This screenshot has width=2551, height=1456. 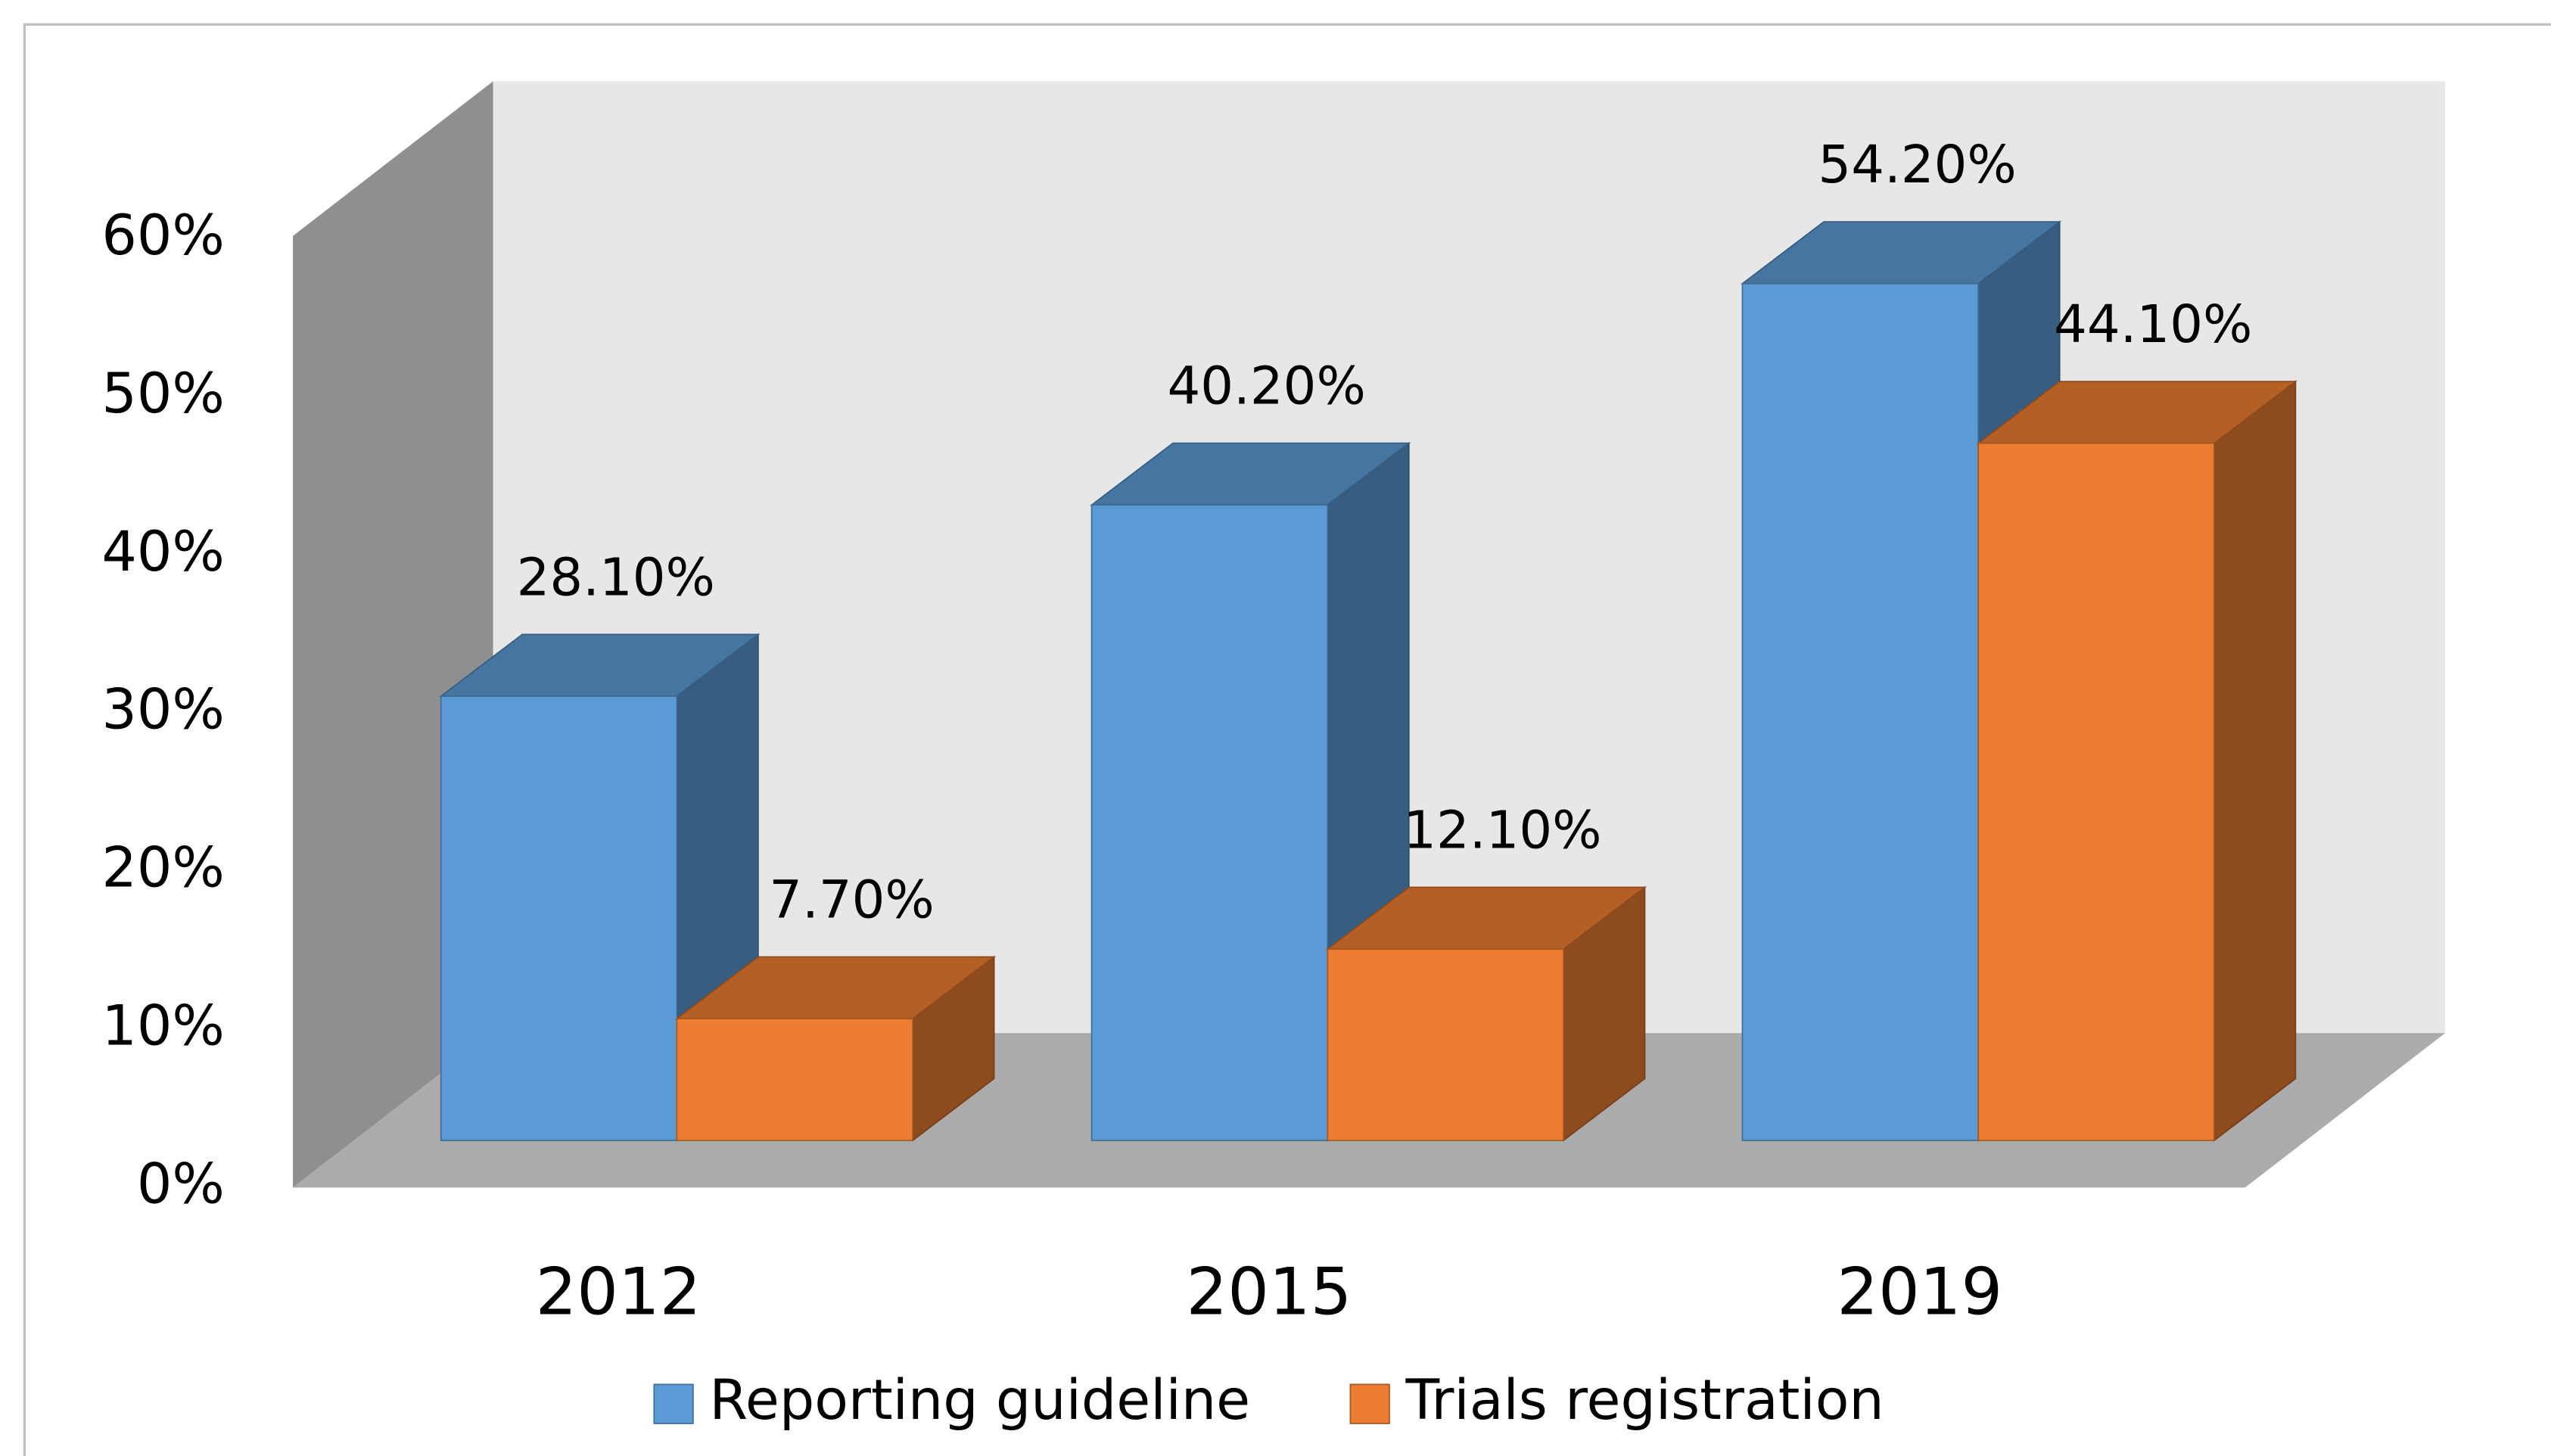 I want to click on value-label: 44.10%, so click(x=2153, y=325).